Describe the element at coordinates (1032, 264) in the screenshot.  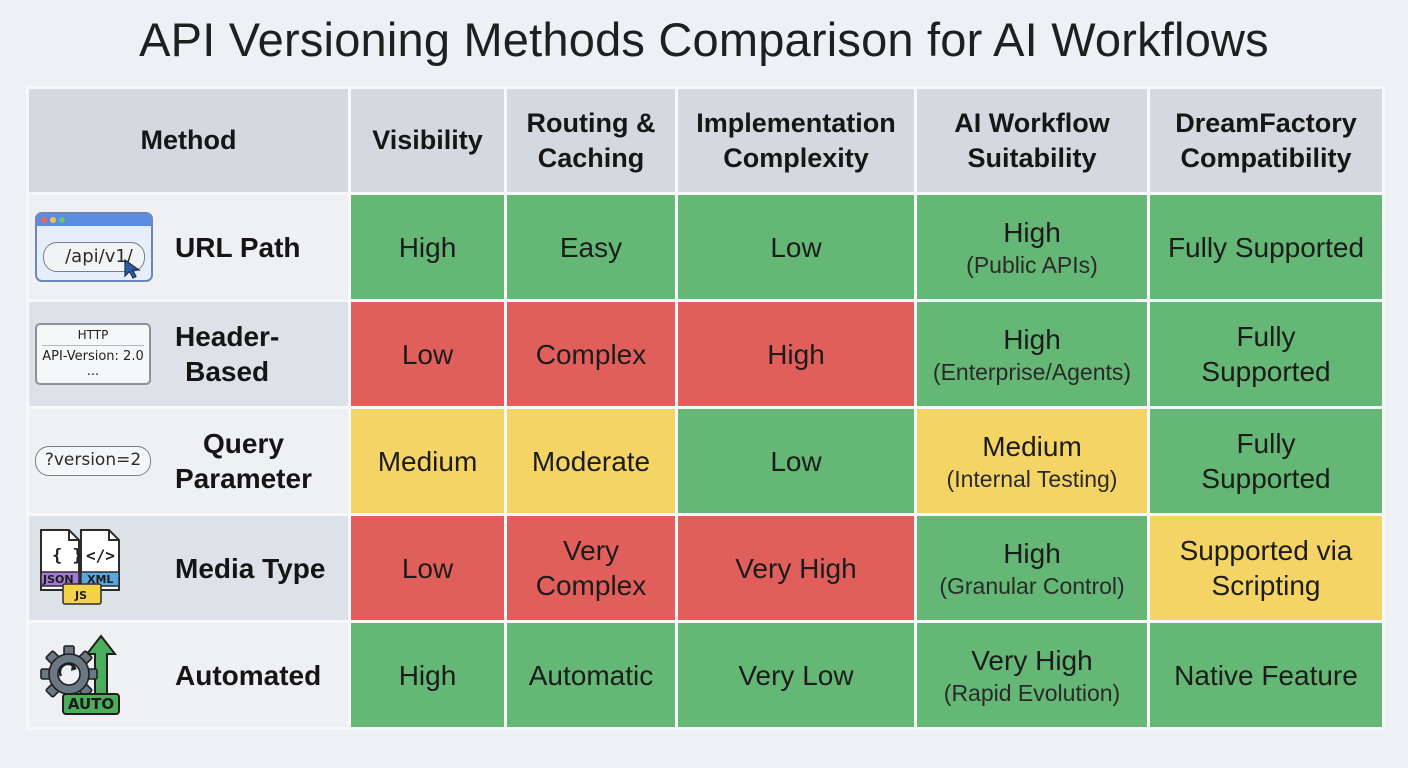
I see `suitability-sub: (Public APIs)` at that location.